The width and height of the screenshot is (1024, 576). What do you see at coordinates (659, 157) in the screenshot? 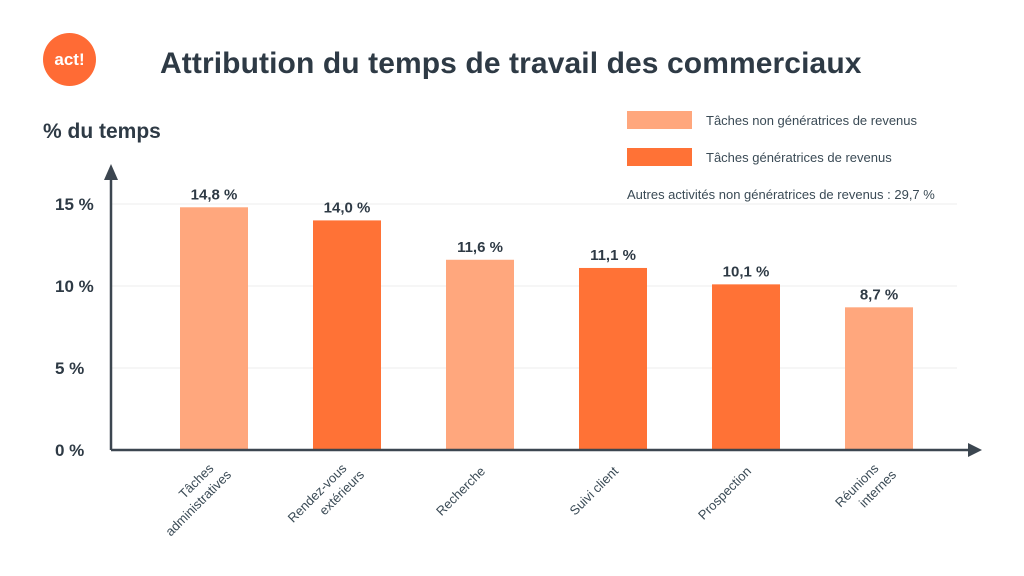
I see `legend-swatch-revenue` at bounding box center [659, 157].